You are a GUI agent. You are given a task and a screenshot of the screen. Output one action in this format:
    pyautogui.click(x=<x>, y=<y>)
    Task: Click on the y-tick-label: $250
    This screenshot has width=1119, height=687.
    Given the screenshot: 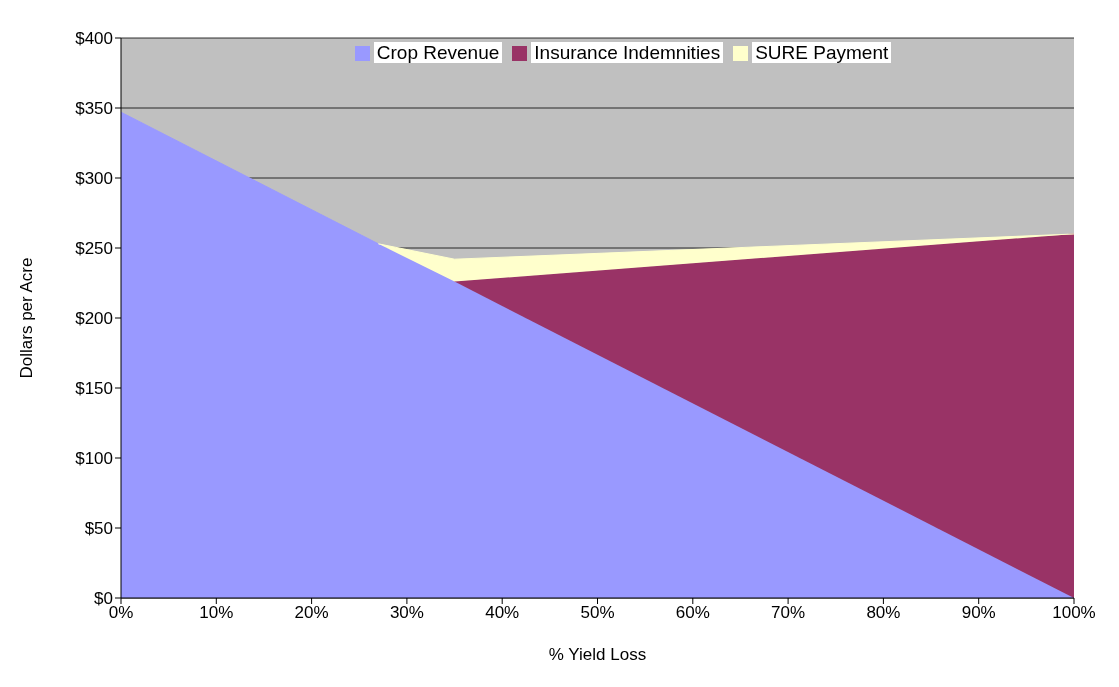 What is the action you would take?
    pyautogui.click(x=94, y=249)
    